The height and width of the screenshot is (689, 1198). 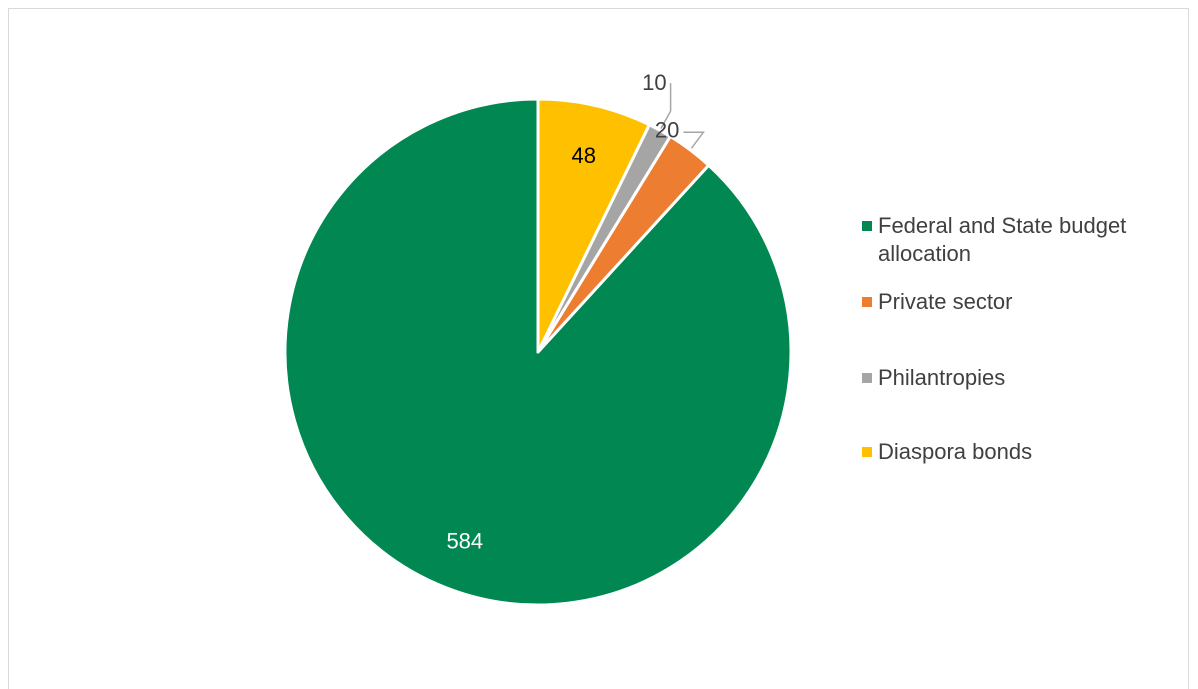 I want to click on legend-label-private: Private sector, so click(x=945, y=301).